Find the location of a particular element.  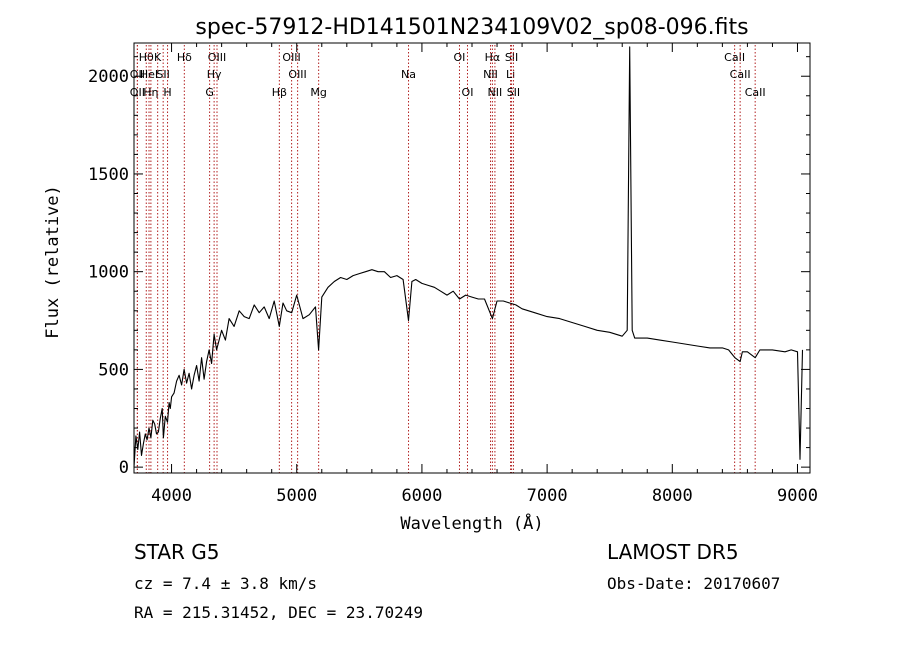

y-tick-label-1000: 1000 is located at coordinates (108, 273).